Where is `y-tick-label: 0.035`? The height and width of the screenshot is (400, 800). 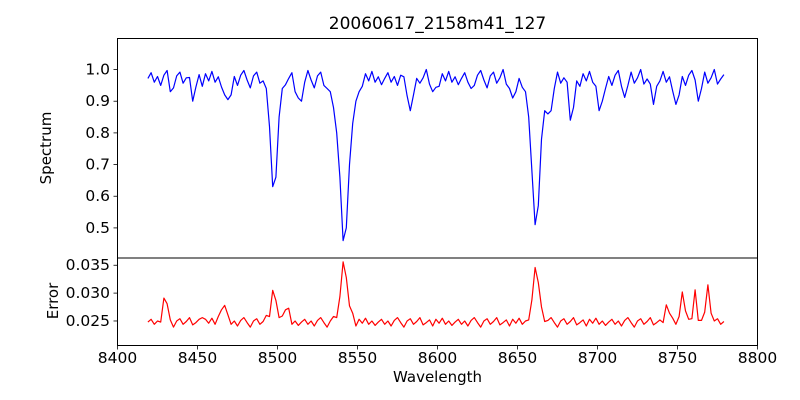
y-tick-label: 0.035 is located at coordinates (88, 265).